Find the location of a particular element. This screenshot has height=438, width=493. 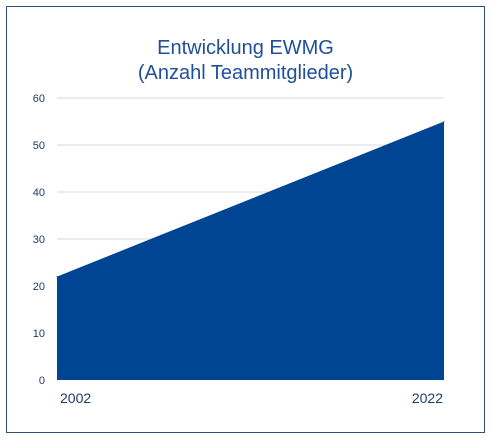

y-tick-label: 40 is located at coordinates (39, 193).